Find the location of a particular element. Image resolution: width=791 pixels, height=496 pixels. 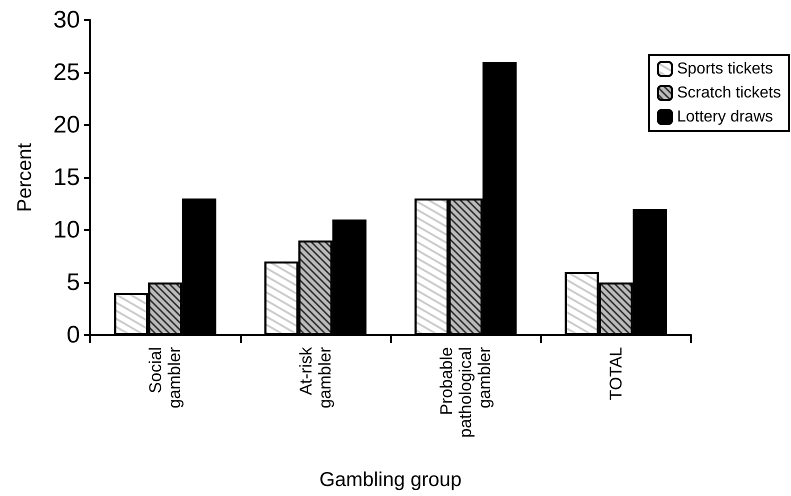

y-tick-label: 15 is located at coordinates (66, 177).